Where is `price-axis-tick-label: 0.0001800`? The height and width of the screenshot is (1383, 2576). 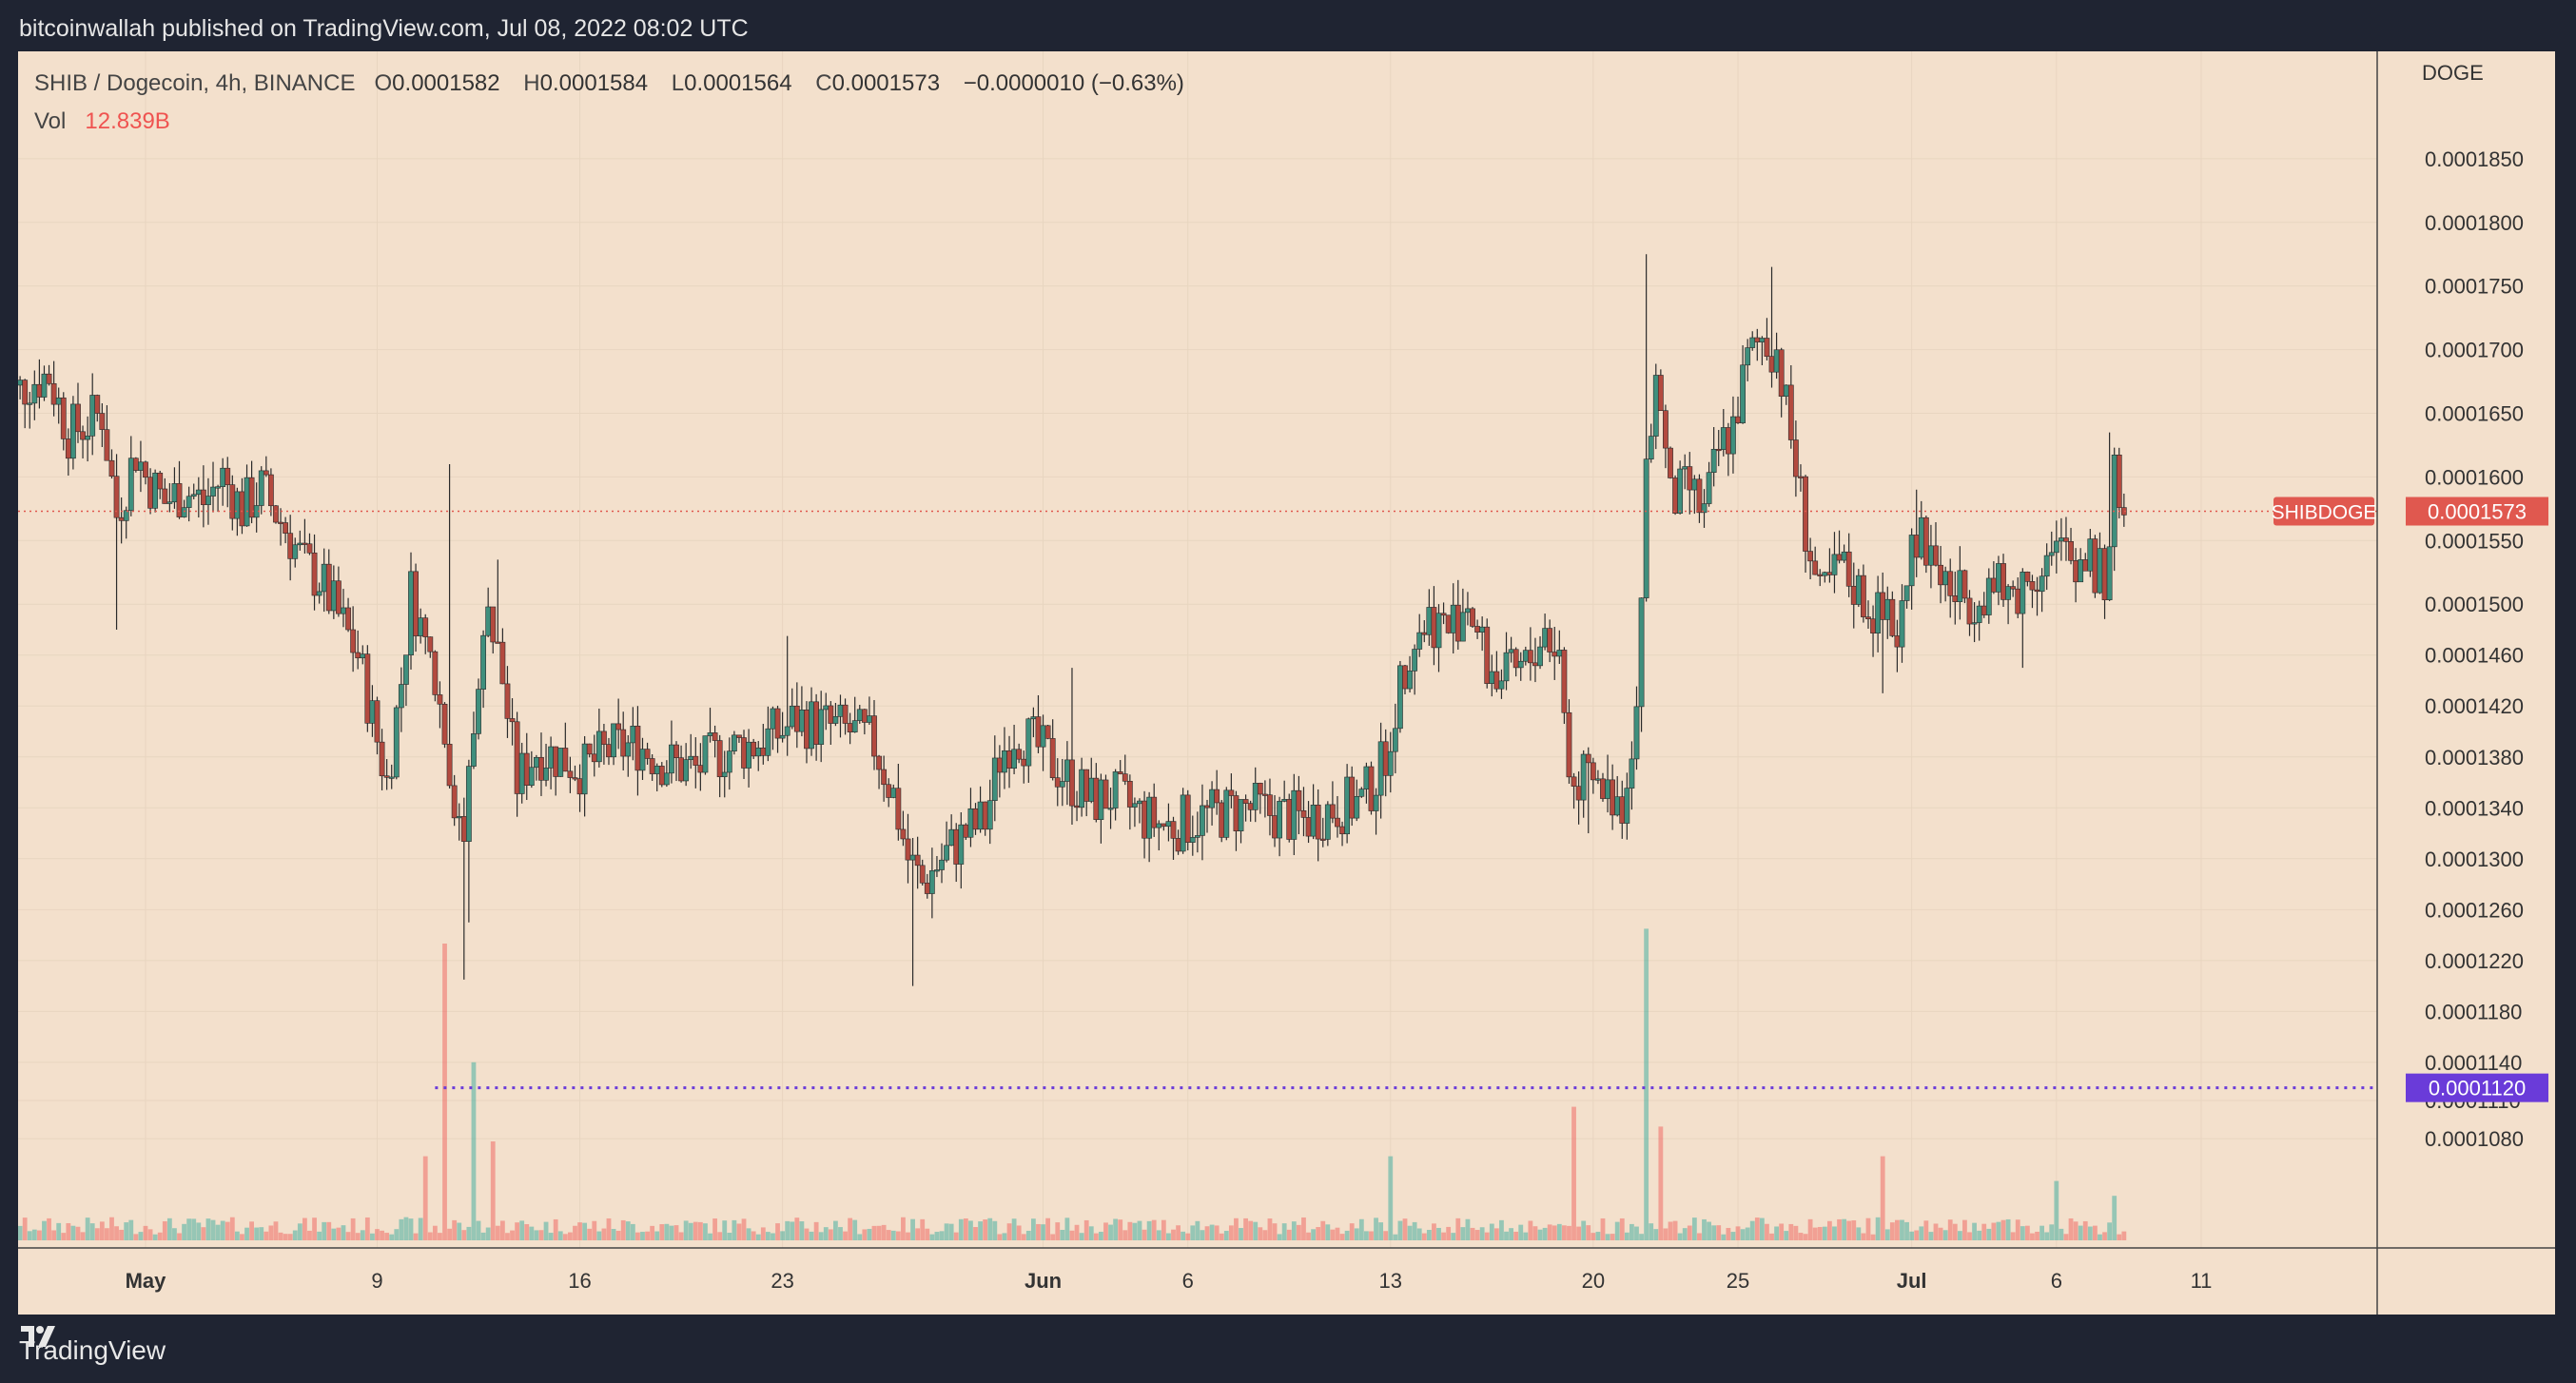 price-axis-tick-label: 0.0001800 is located at coordinates (2475, 223).